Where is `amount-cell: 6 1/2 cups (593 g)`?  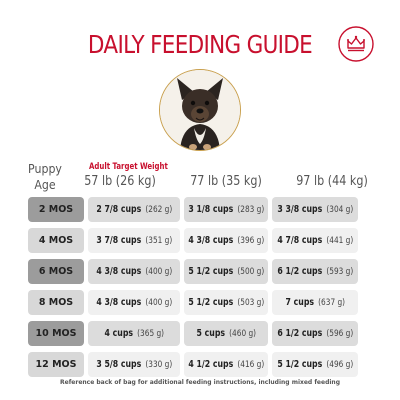 amount-cell: 6 1/2 cups (593 g) is located at coordinates (315, 271).